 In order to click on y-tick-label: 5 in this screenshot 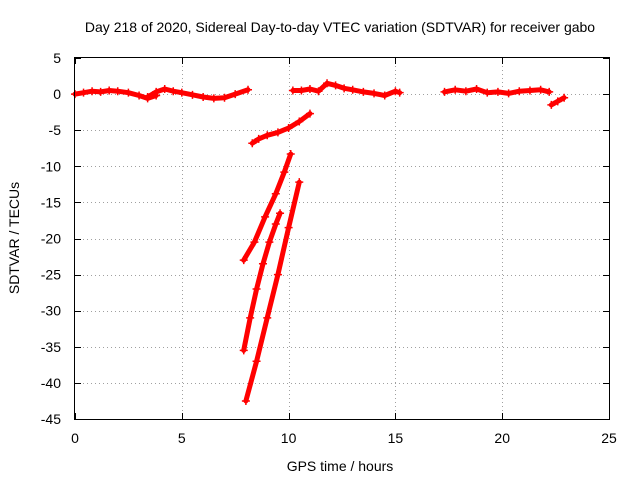, I will do `click(57, 58)`.